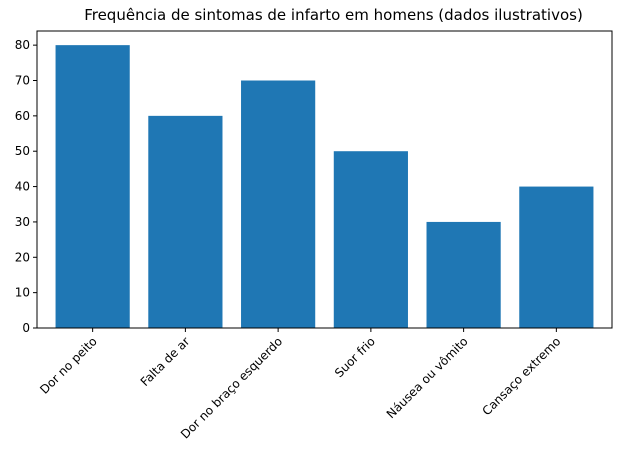  I want to click on x-tick-label-2: Dor no braço esquerdo, so click(231, 387).